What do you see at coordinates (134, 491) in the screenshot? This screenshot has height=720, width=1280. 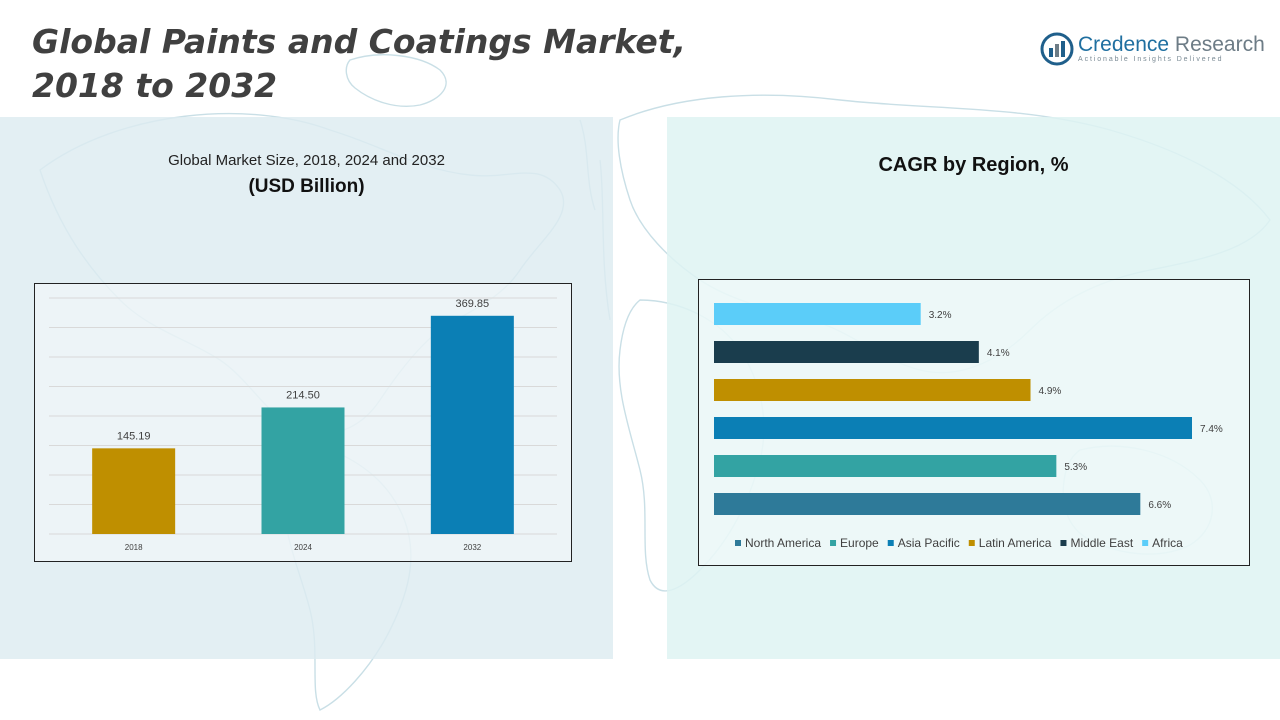 I see `bar-2018` at bounding box center [134, 491].